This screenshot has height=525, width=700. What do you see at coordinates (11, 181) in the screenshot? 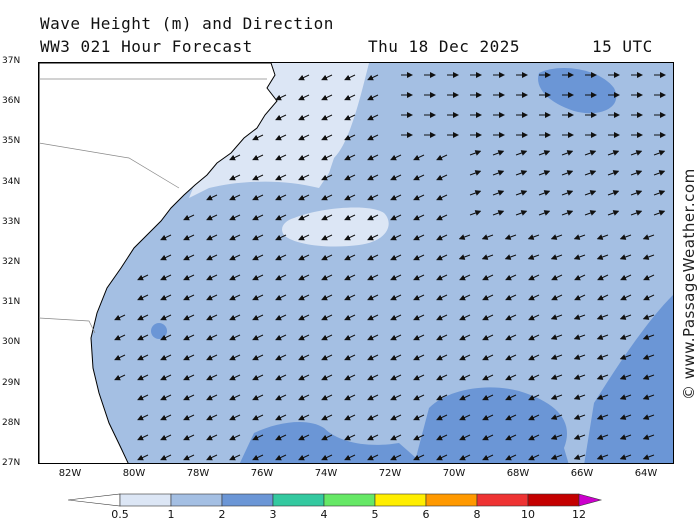
I see `lat-label: 34N` at bounding box center [11, 181].